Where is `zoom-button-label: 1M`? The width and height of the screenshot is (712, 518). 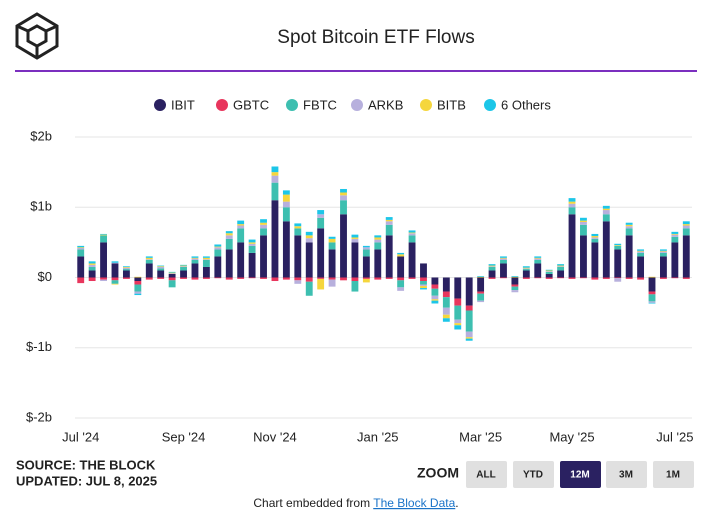 zoom-button-label: 1M is located at coordinates (673, 475).